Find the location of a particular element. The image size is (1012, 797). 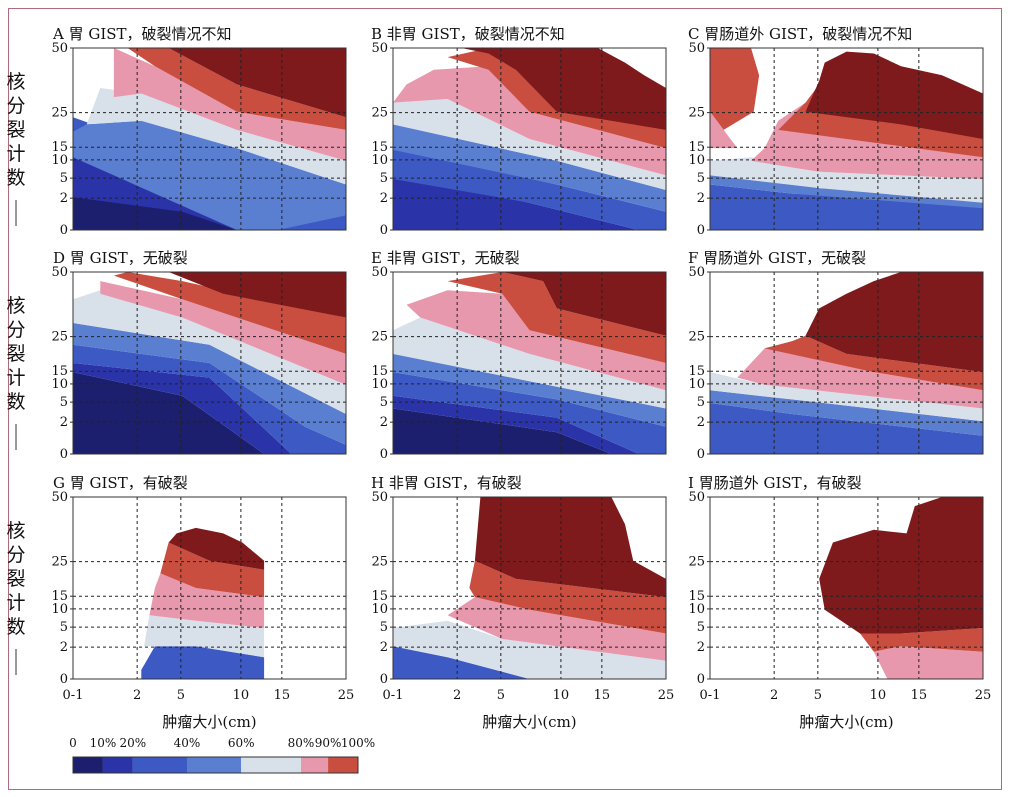

panel-title: F 胃肠道外 GIST，无破裂 is located at coordinates (777, 258).